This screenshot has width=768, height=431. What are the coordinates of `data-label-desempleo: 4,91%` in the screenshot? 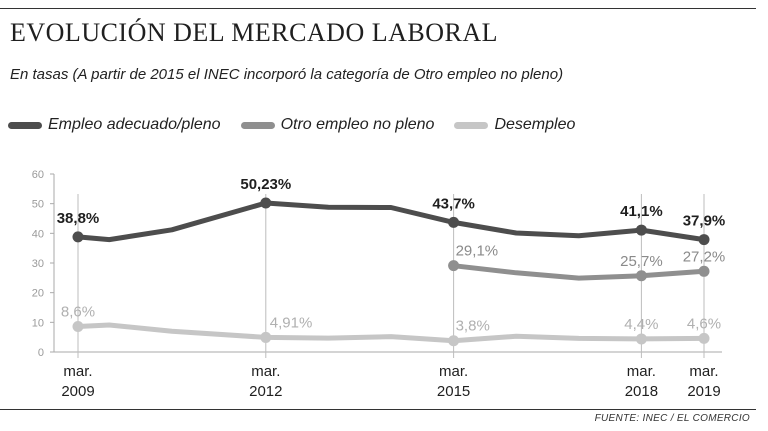 It's located at (291, 322).